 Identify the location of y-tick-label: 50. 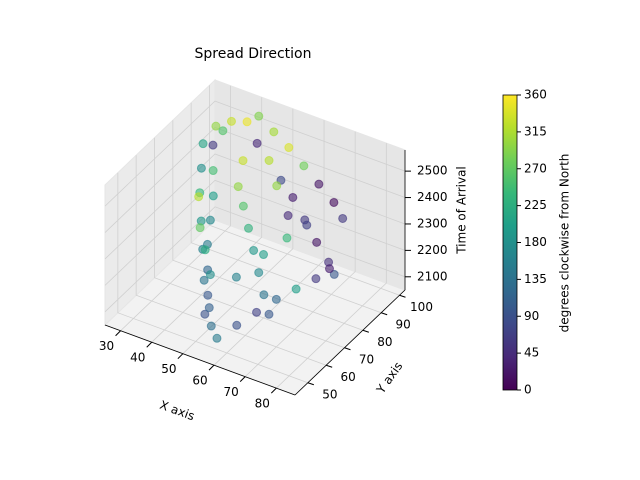
(329, 394).